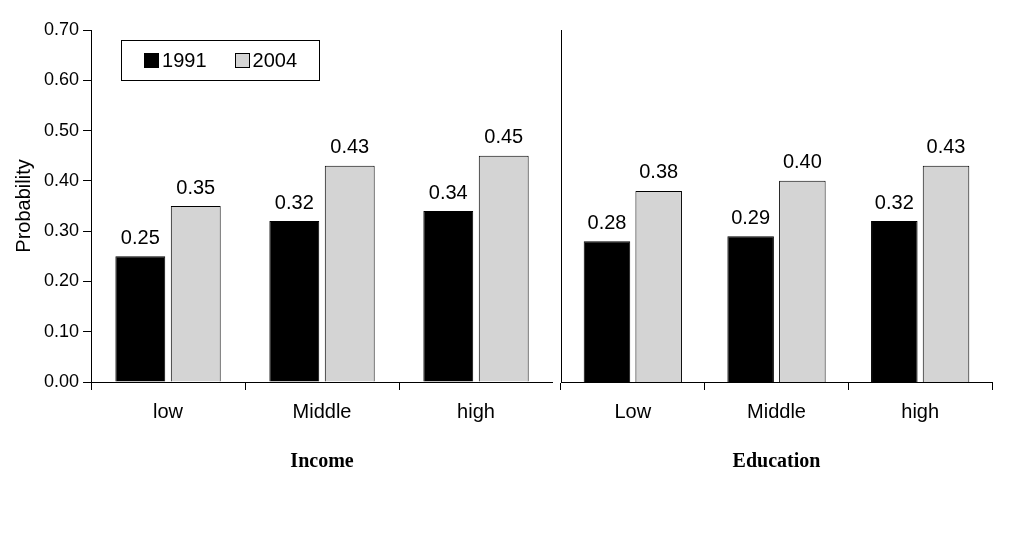 This screenshot has height=533, width=1012. I want to click on data-label: 0.40, so click(802, 161).